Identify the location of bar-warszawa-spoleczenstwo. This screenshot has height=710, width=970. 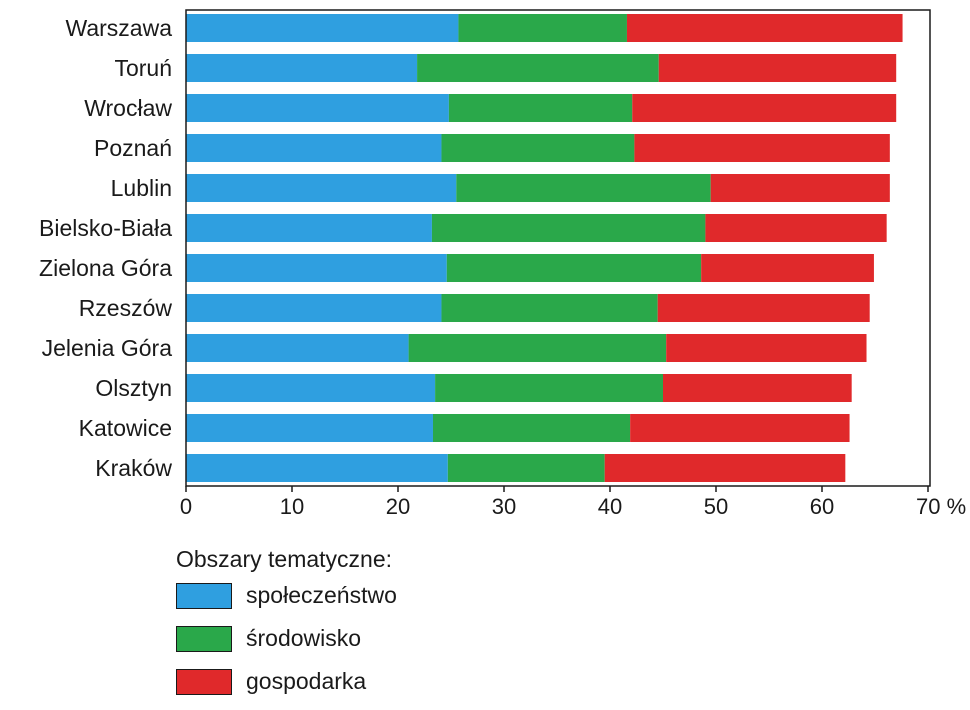
(322, 28).